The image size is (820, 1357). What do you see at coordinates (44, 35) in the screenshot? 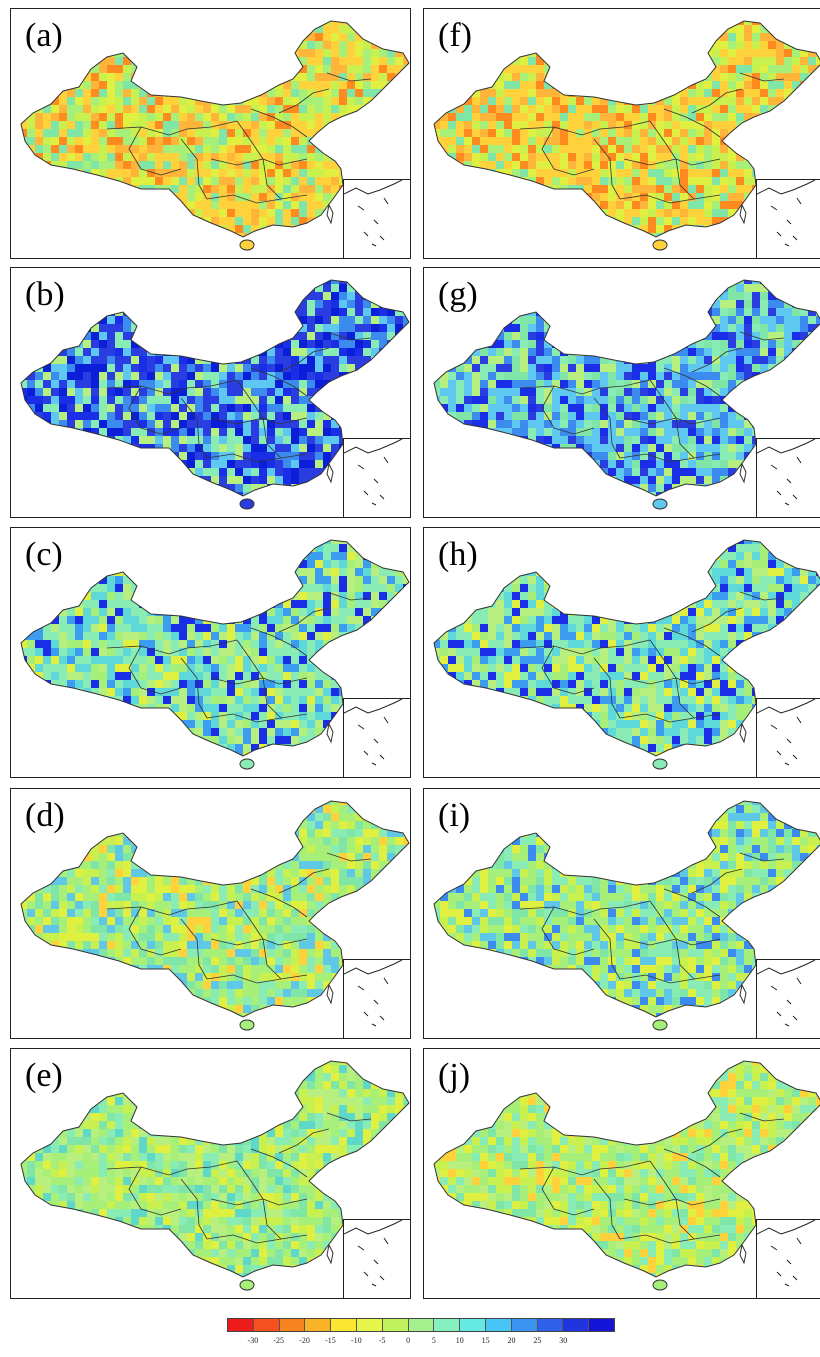
I see `panel-label: (a)` at bounding box center [44, 35].